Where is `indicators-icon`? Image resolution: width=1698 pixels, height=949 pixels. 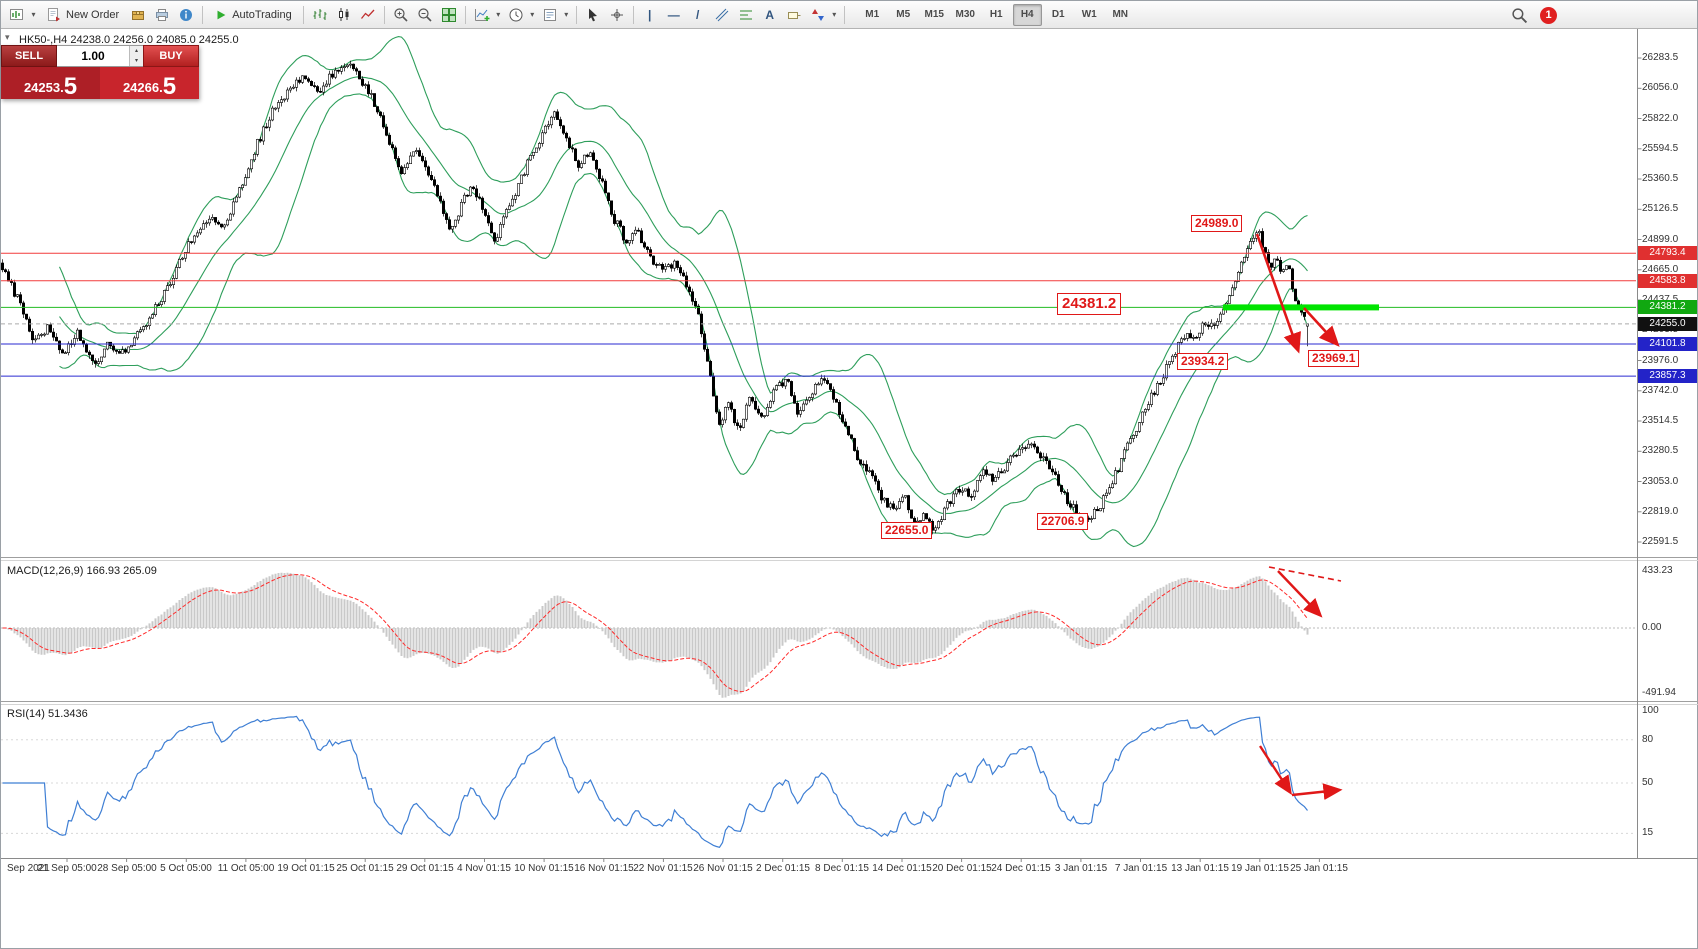
indicators-icon is located at coordinates (482, 14).